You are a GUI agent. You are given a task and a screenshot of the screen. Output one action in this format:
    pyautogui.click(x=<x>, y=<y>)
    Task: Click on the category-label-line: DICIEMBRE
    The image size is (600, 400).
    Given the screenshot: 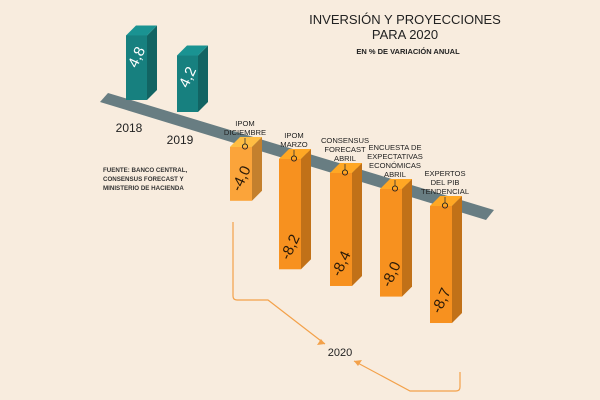 What is the action you would take?
    pyautogui.click(x=245, y=132)
    